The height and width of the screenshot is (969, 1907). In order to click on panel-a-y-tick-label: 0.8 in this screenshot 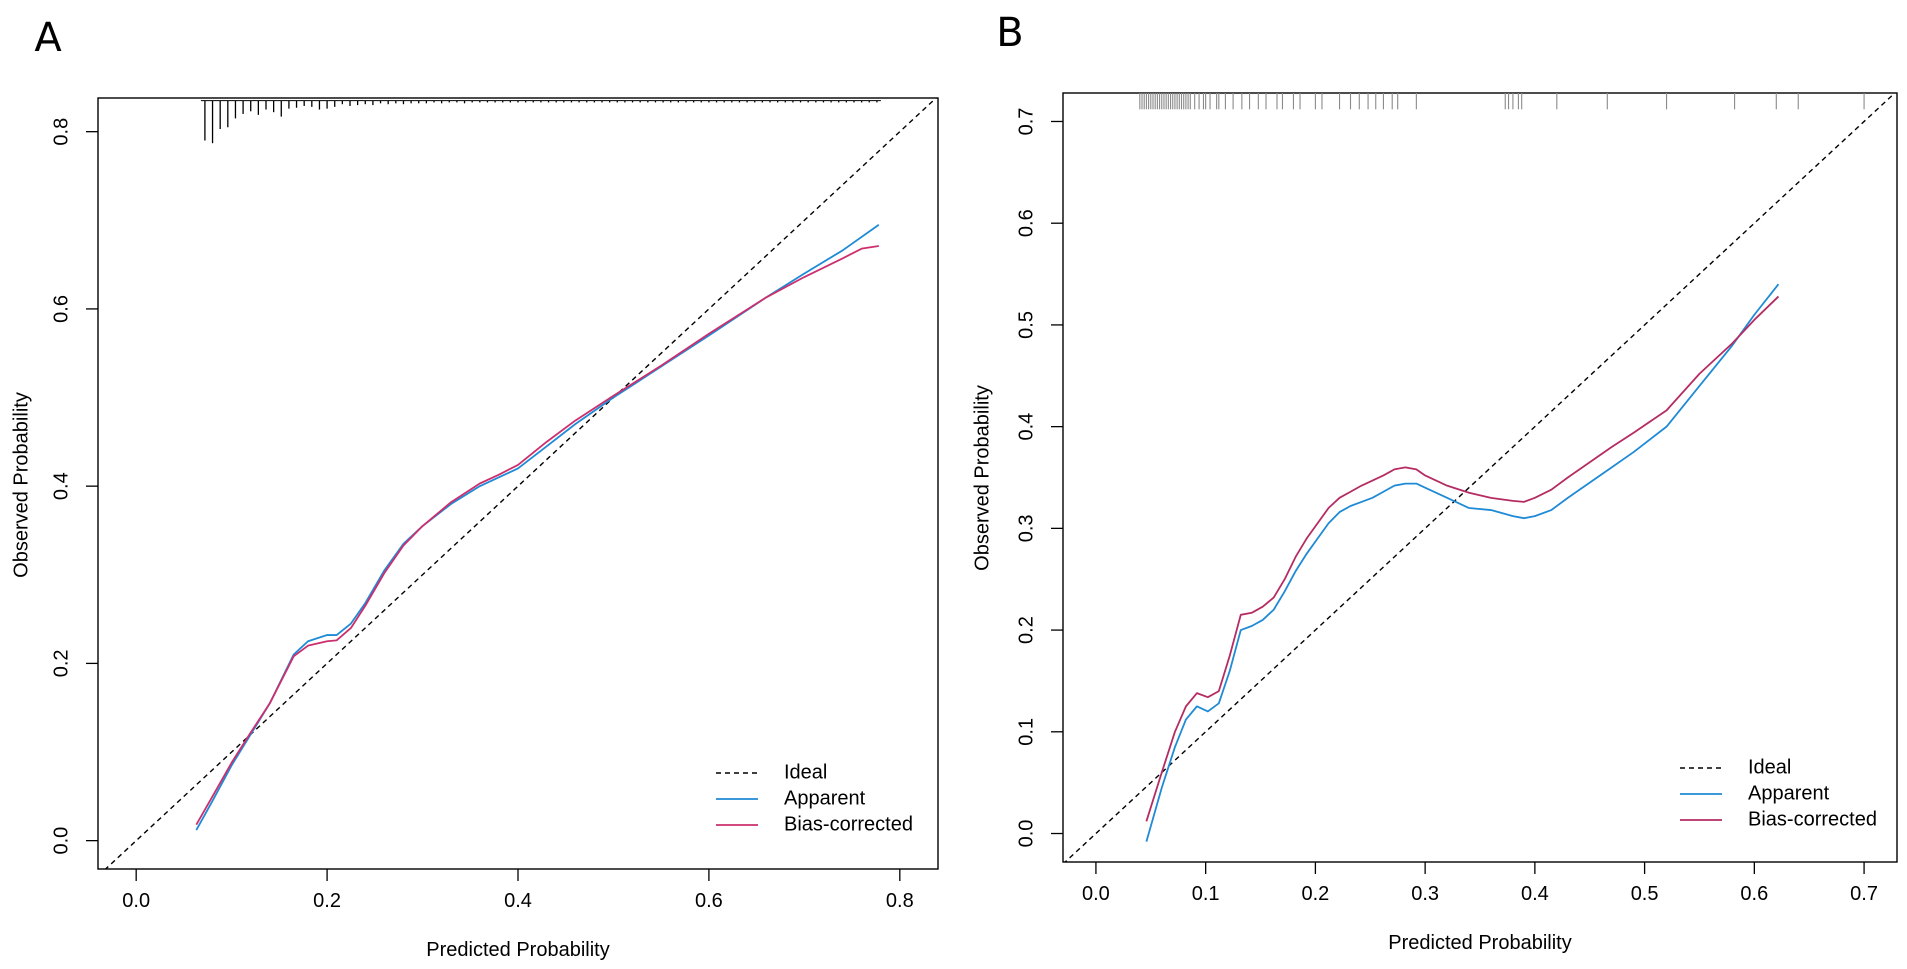, I will do `click(61, 132)`.